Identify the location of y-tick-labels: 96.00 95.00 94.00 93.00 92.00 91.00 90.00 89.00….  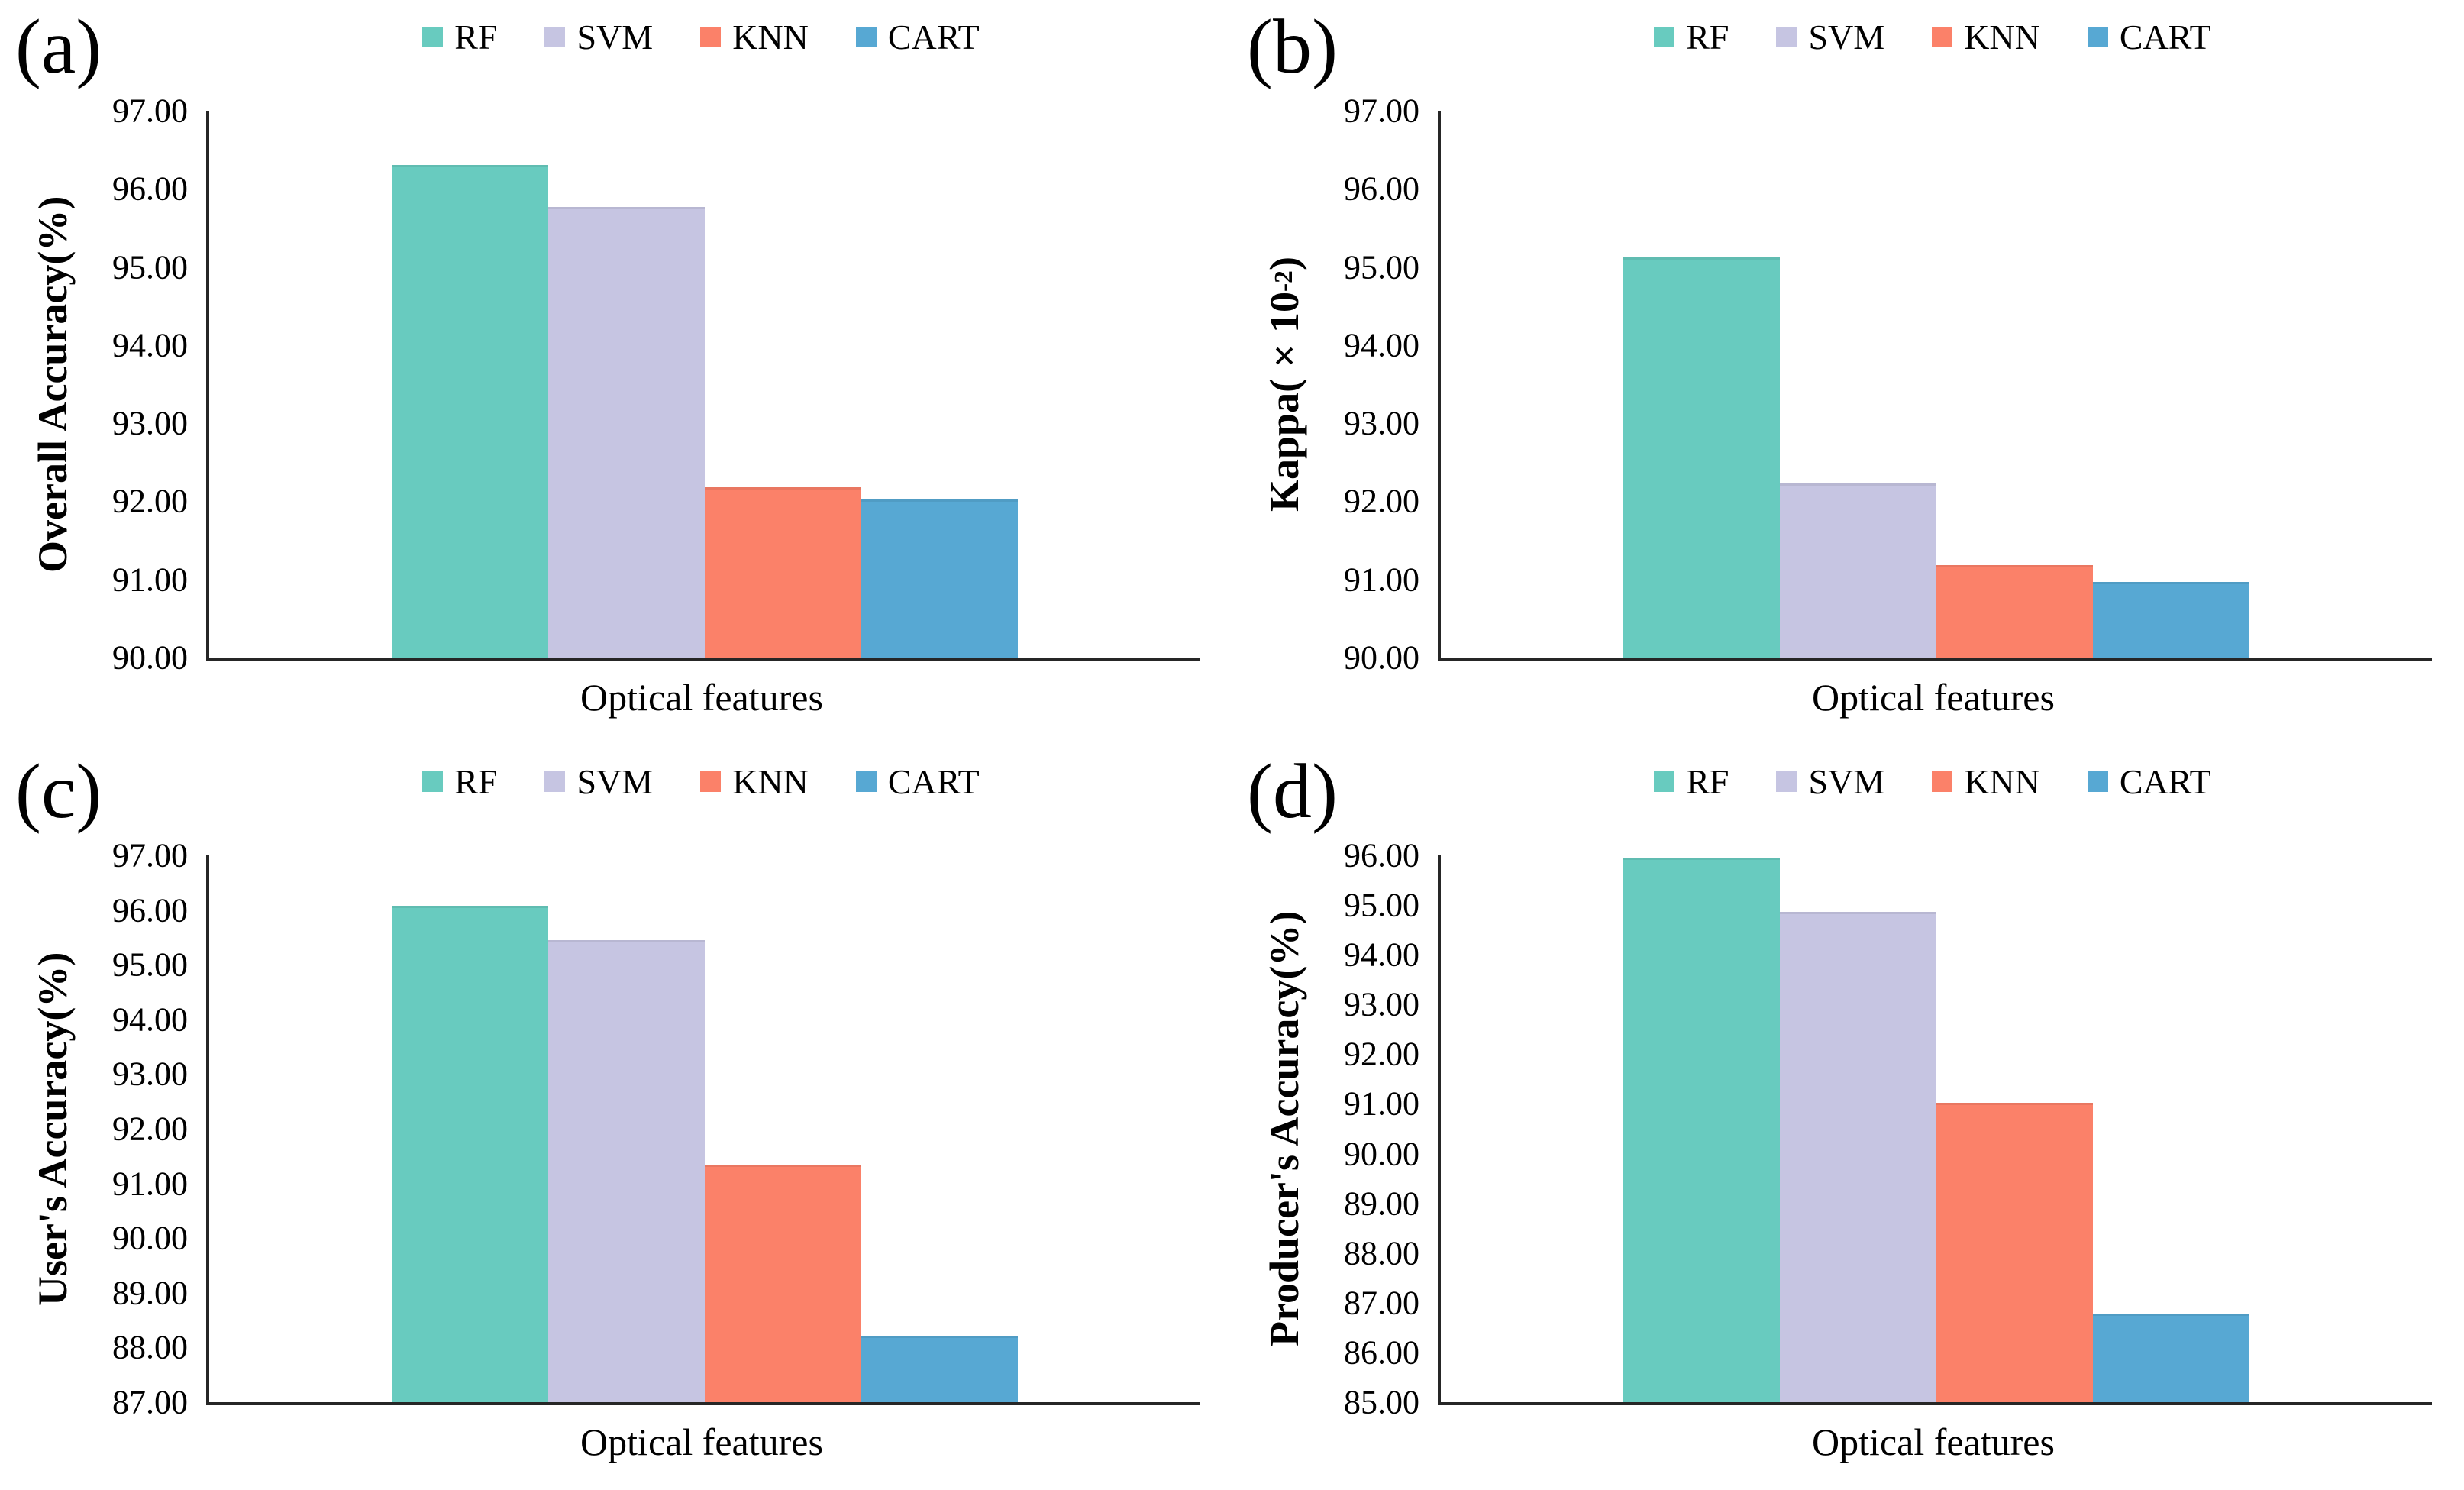
(1325, 1129).